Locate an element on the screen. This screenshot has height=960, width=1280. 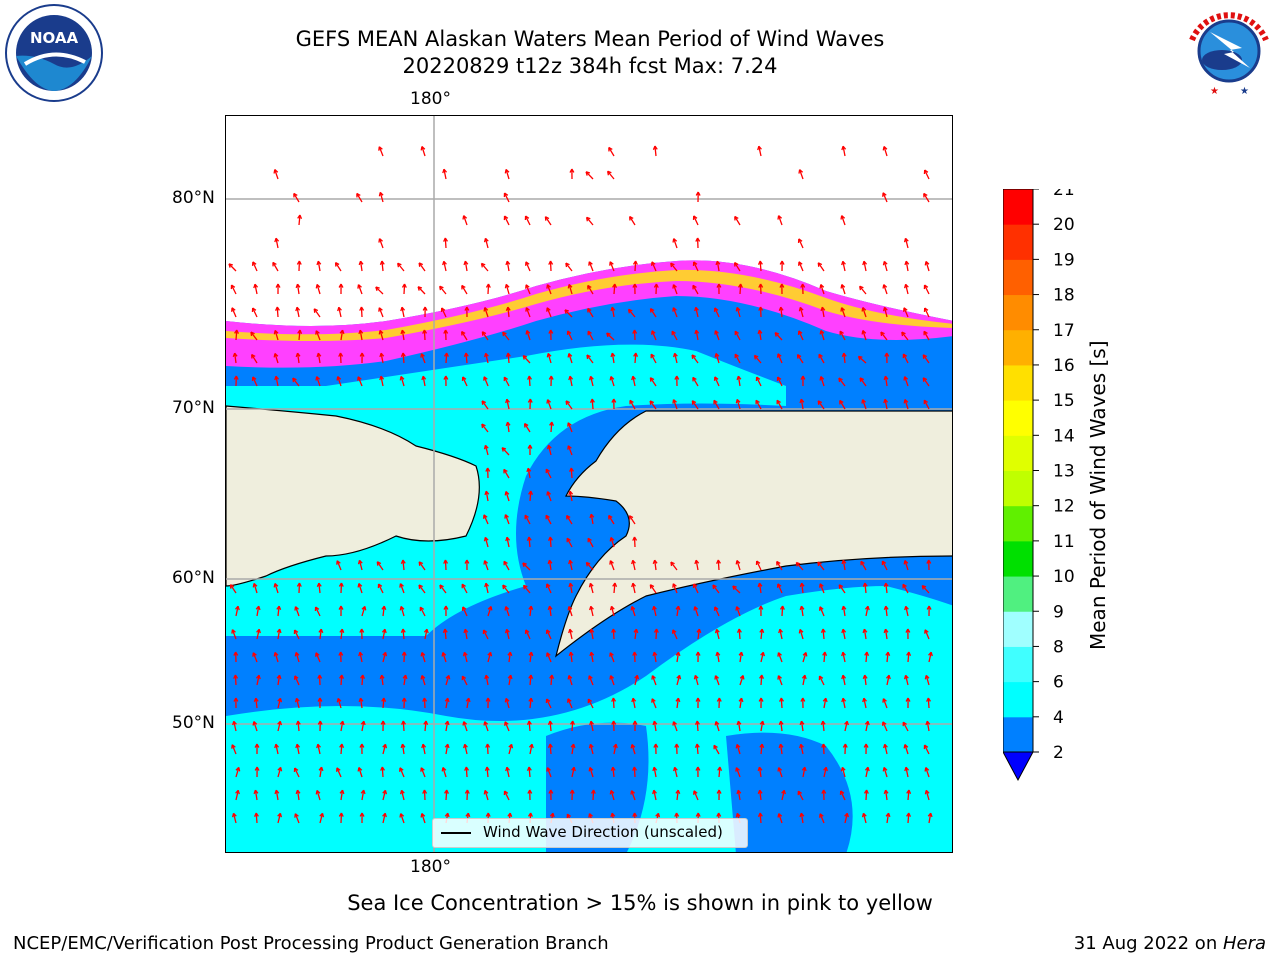
colorbar-tick-label: 16 is located at coordinates (1064, 366).